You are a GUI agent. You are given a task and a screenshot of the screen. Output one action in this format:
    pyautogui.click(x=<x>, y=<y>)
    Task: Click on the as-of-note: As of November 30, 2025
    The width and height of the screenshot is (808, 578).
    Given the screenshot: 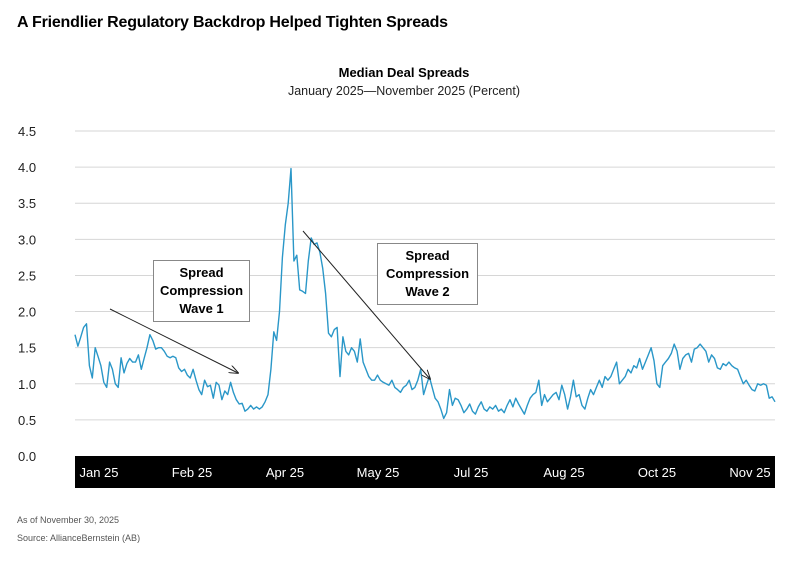 What is the action you would take?
    pyautogui.click(x=68, y=520)
    